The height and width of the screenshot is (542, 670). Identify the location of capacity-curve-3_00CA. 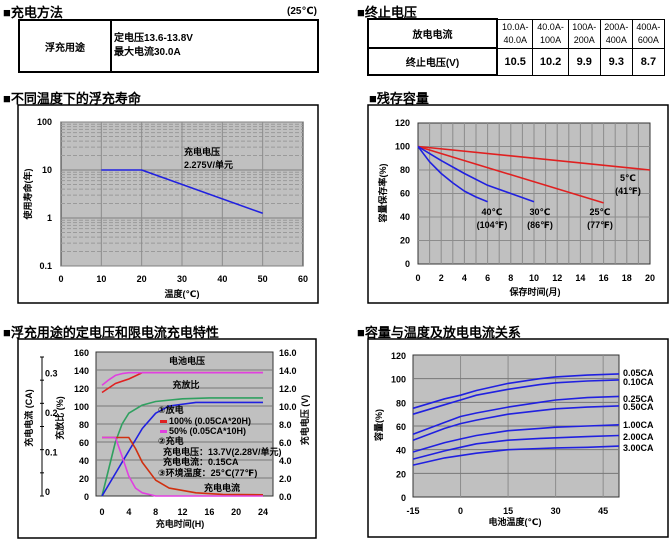
(516, 455).